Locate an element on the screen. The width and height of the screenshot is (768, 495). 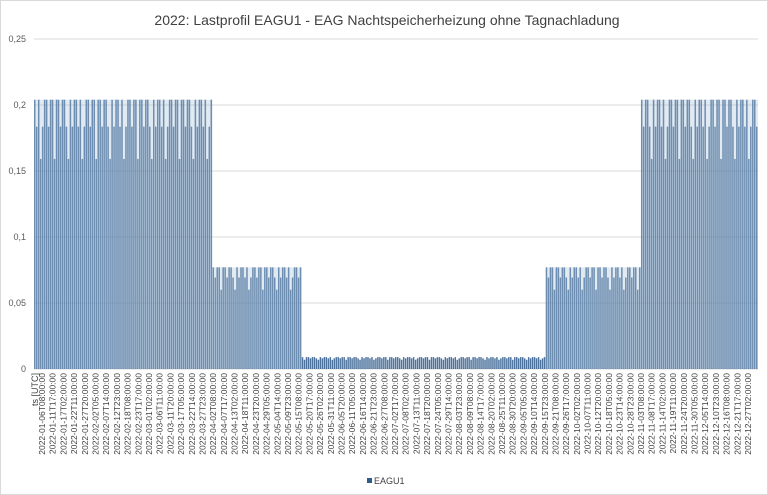
x-tick-label: 2022-03-01T02:00:00 is located at coordinates (149, 414).